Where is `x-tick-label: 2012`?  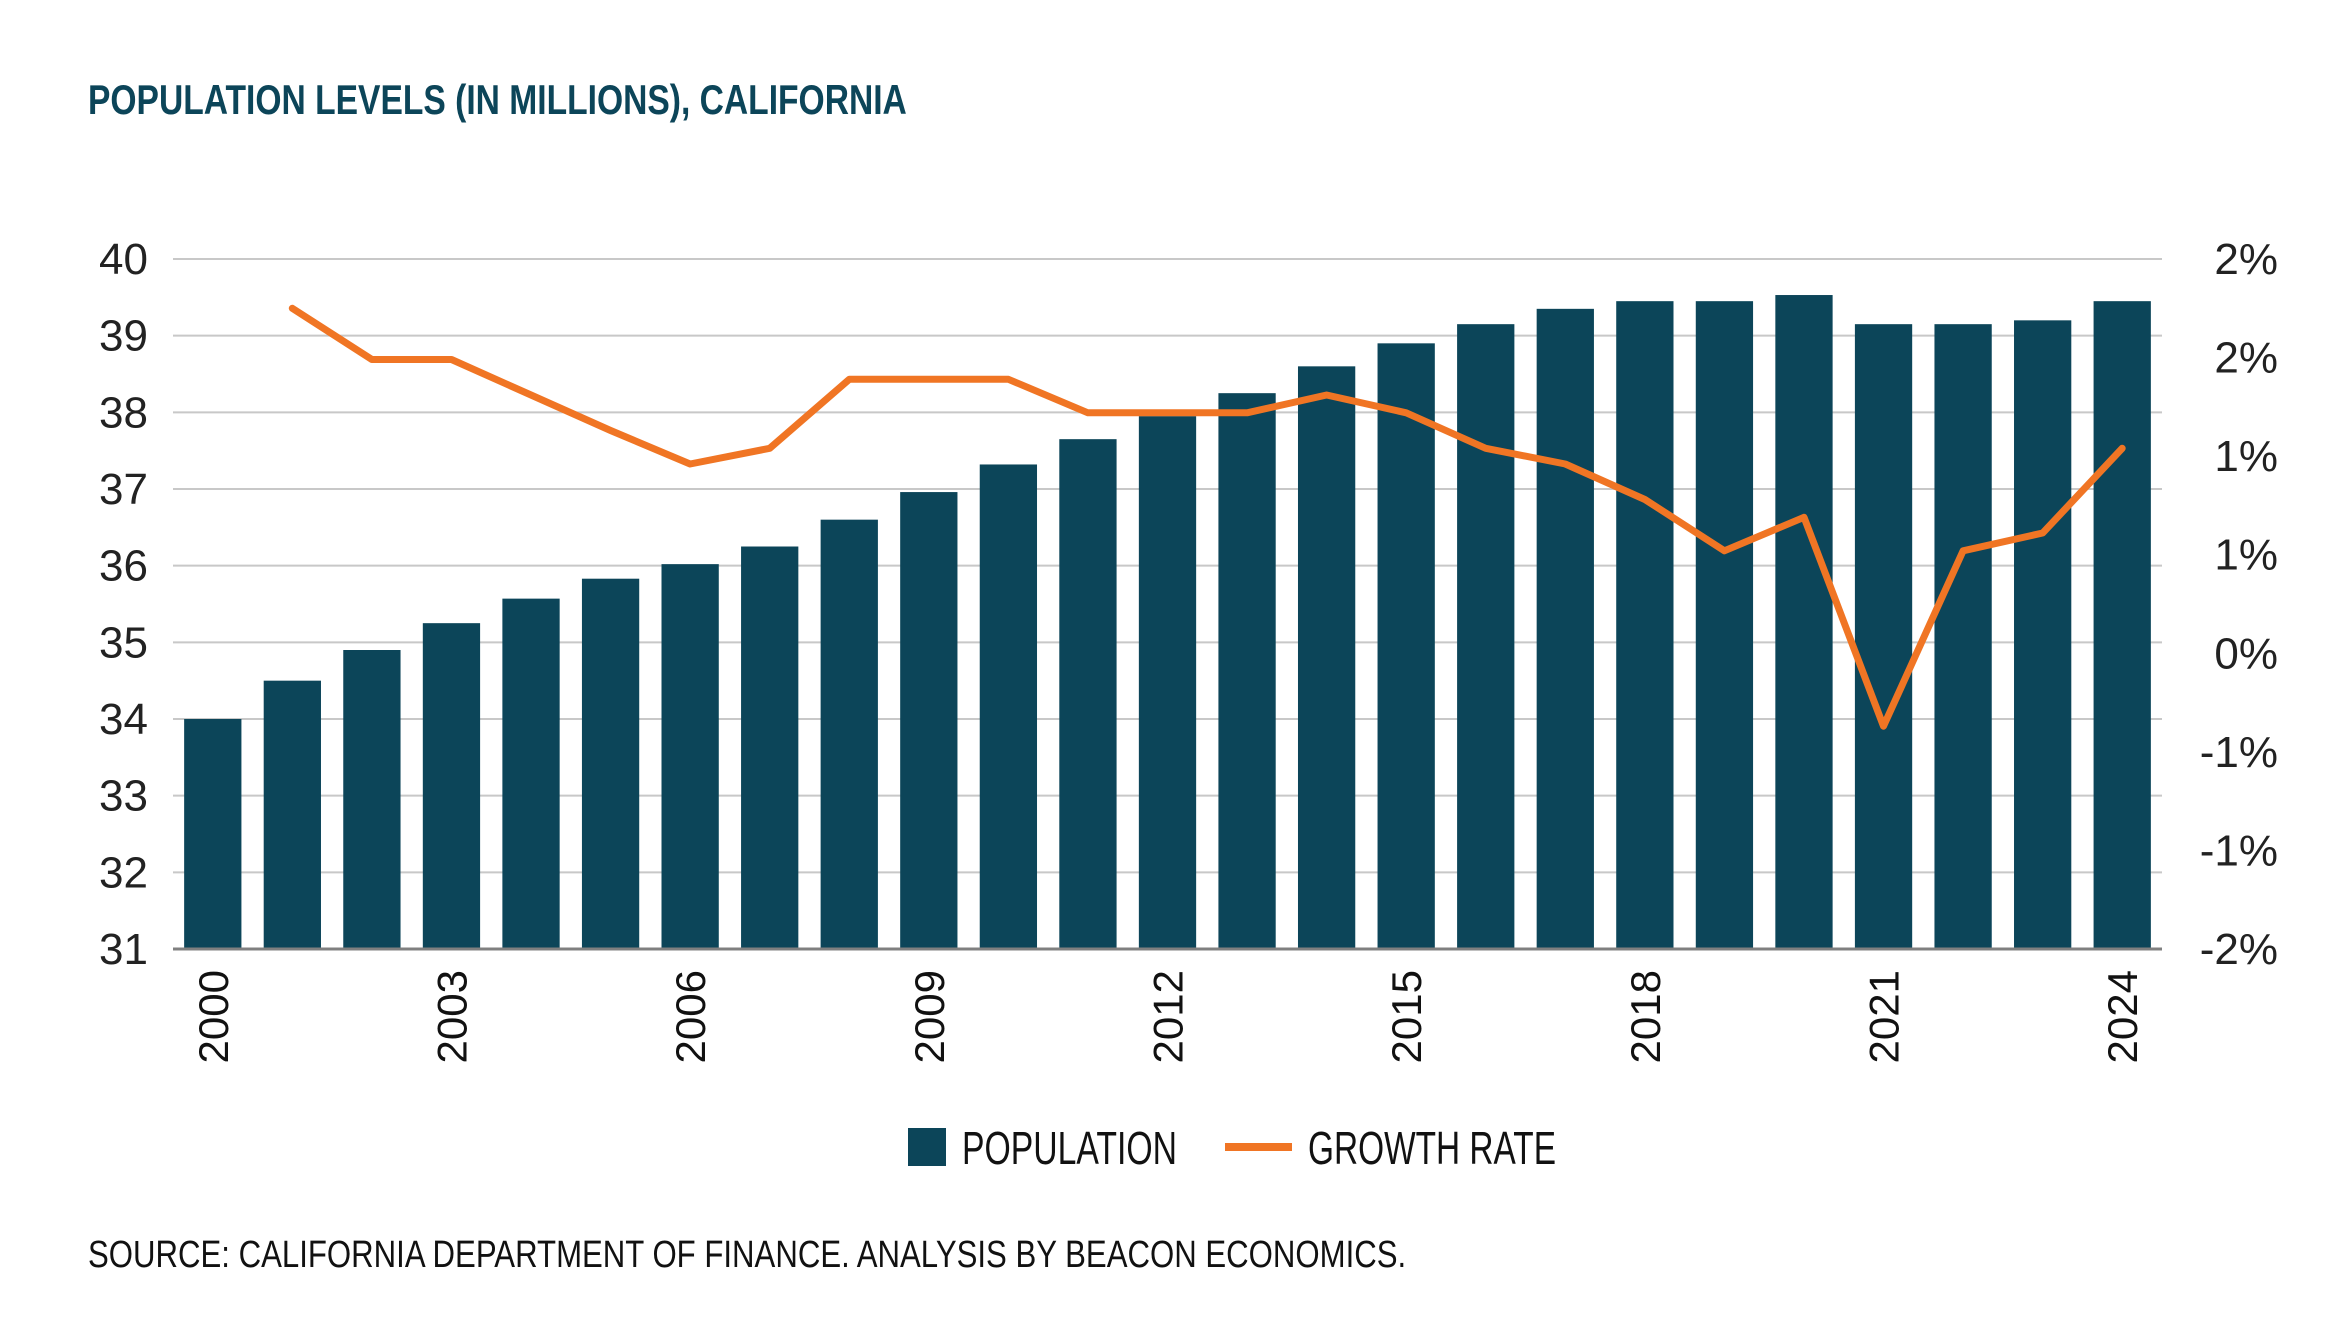 x-tick-label: 2012 is located at coordinates (1168, 1016).